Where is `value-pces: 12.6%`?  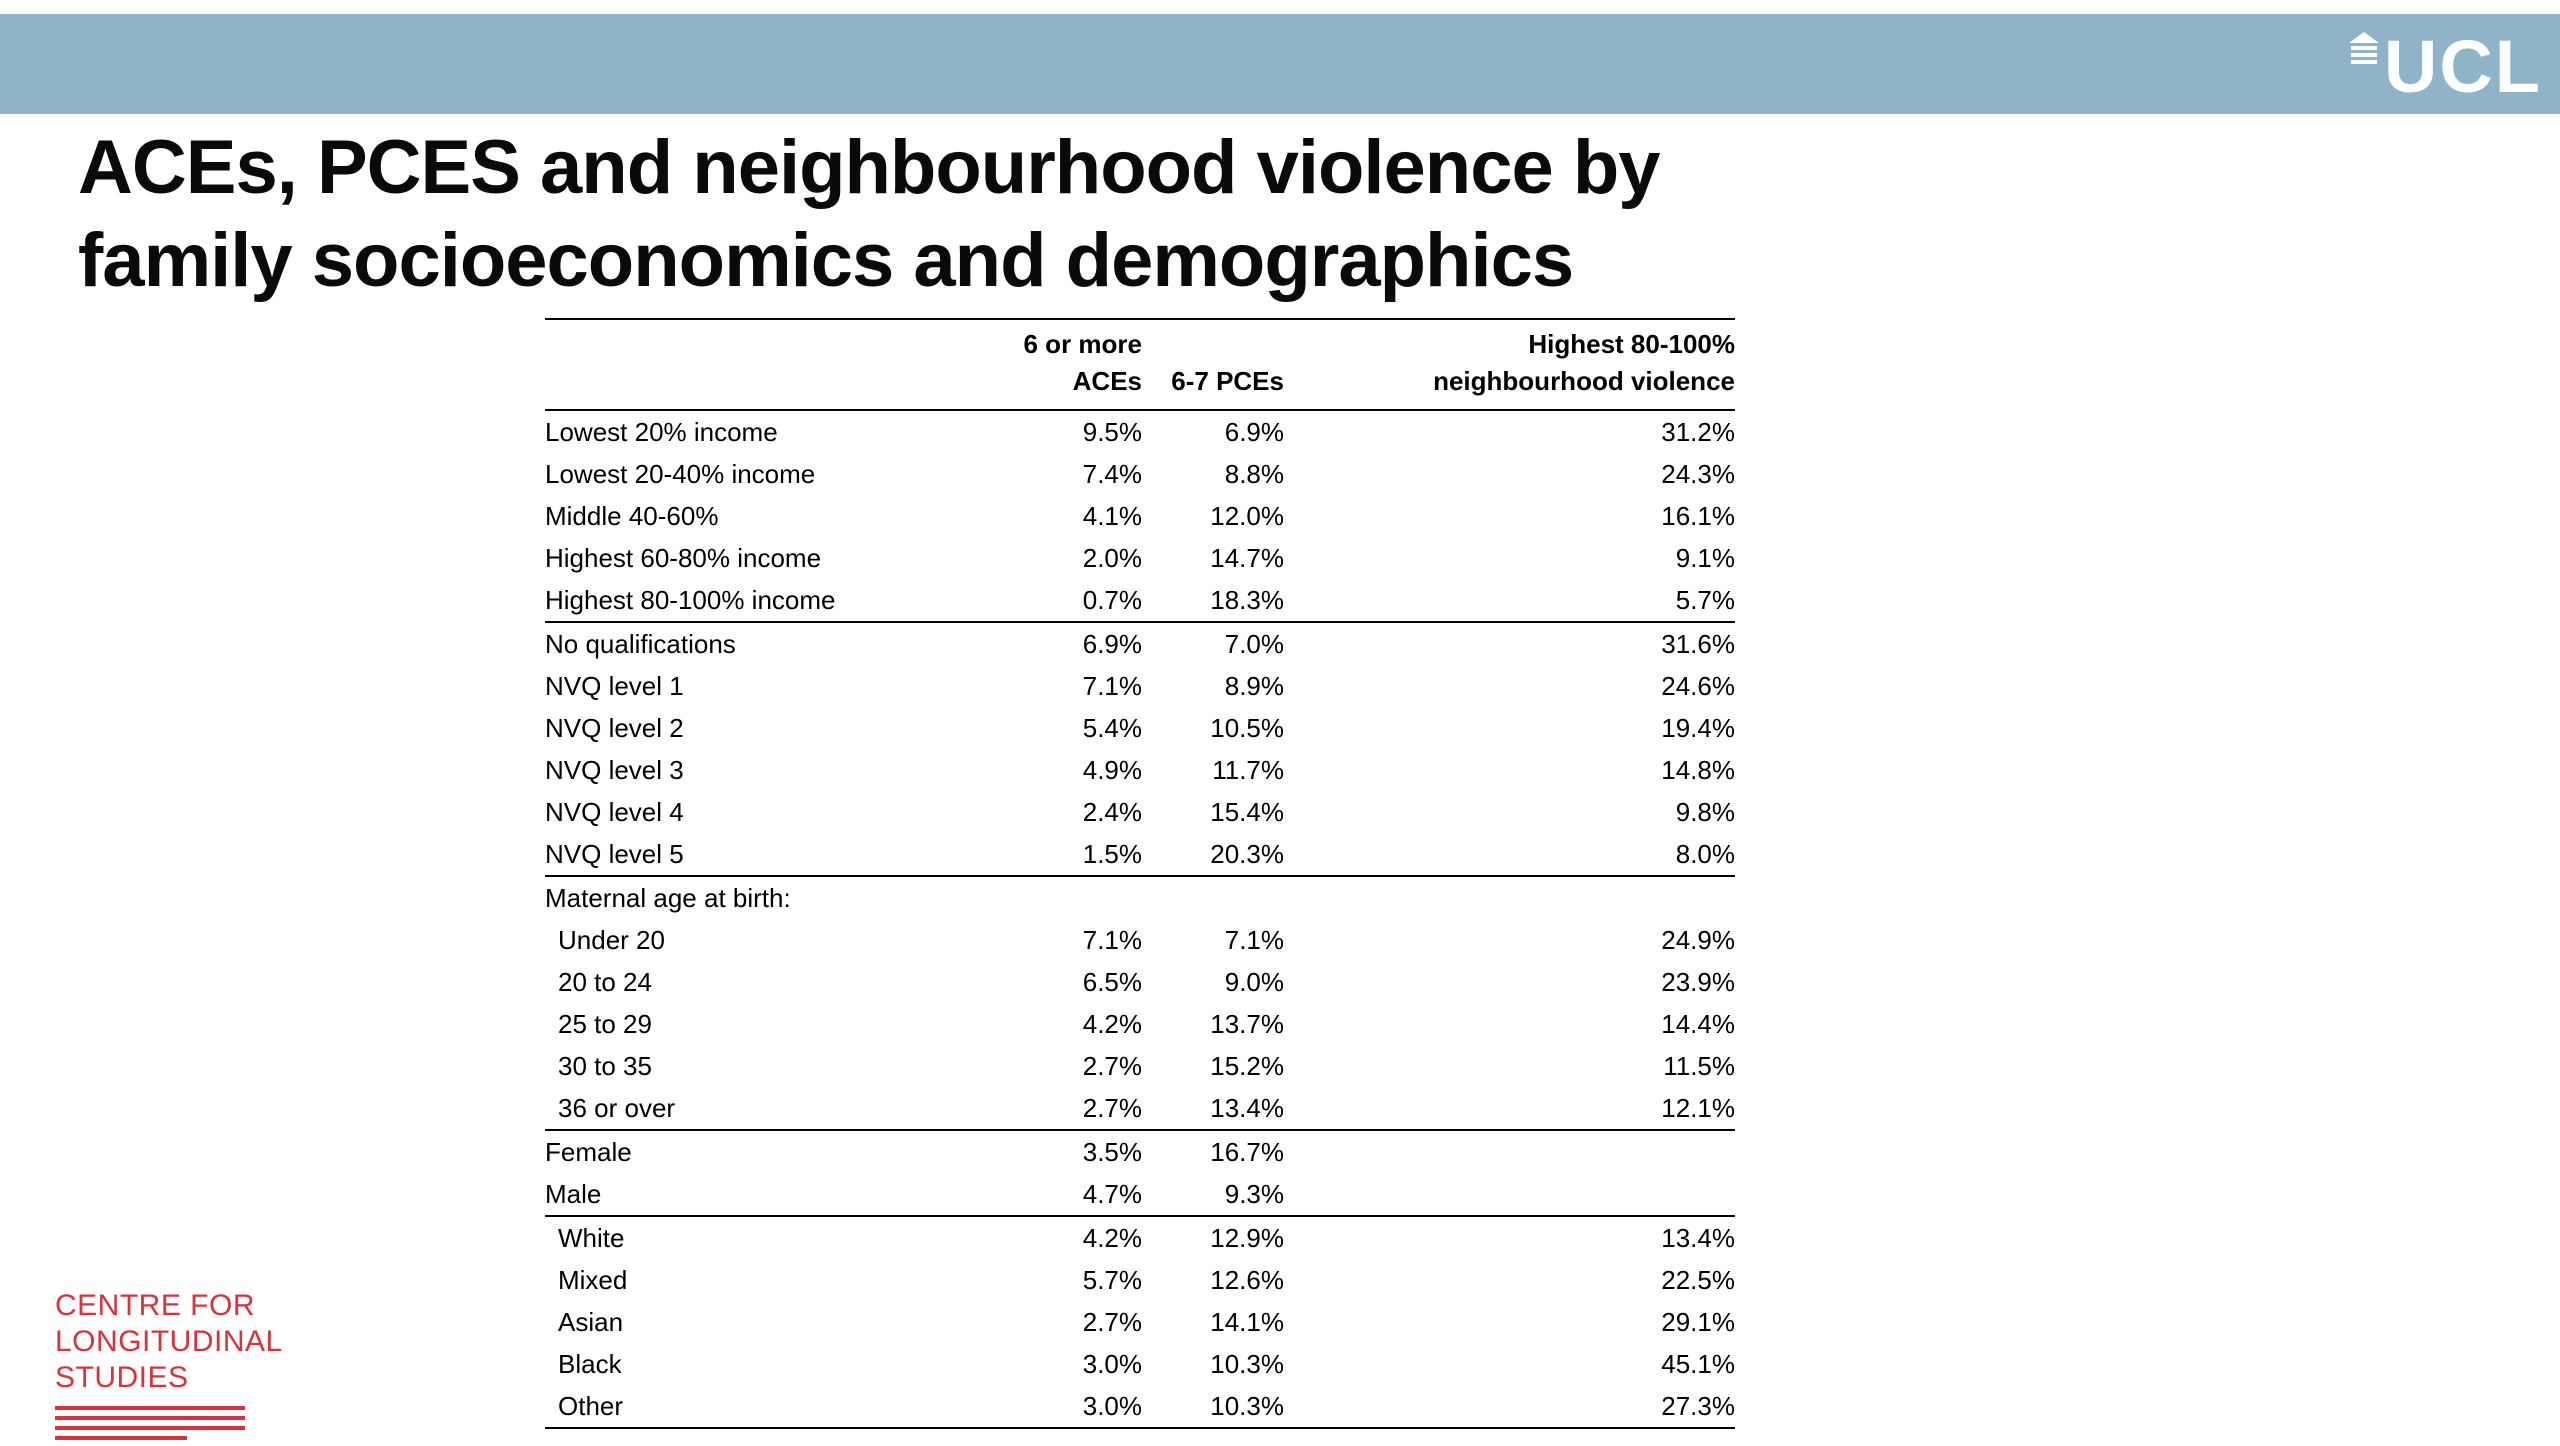
value-pces: 12.6% is located at coordinates (1247, 1279).